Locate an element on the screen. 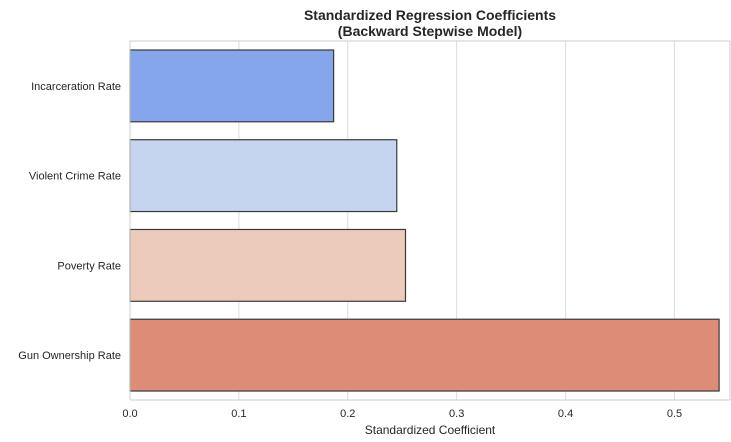 The image size is (731, 442). y-tick-label: Poverty Rate is located at coordinates (89, 266).